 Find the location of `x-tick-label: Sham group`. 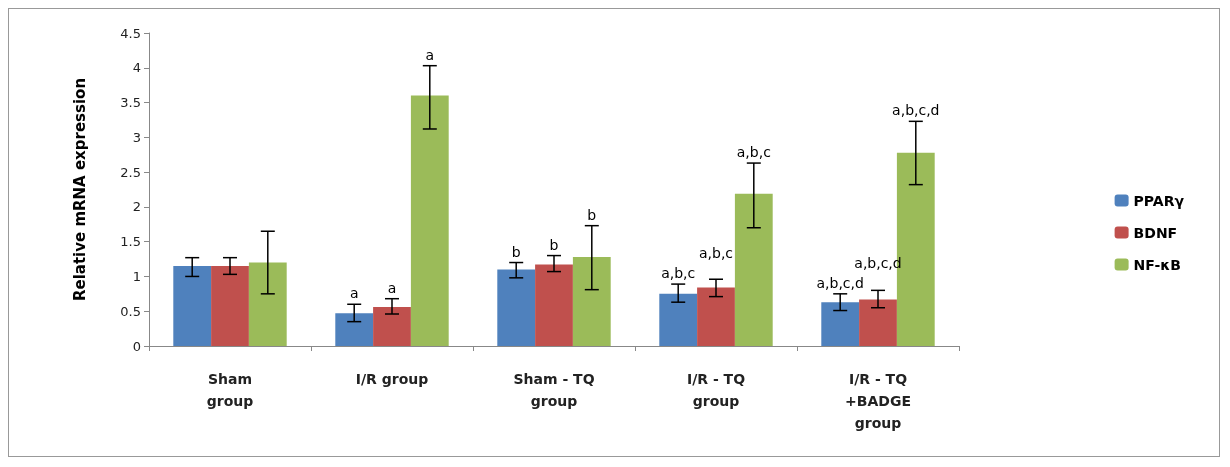

x-tick-label: Sham group is located at coordinates (230, 390).